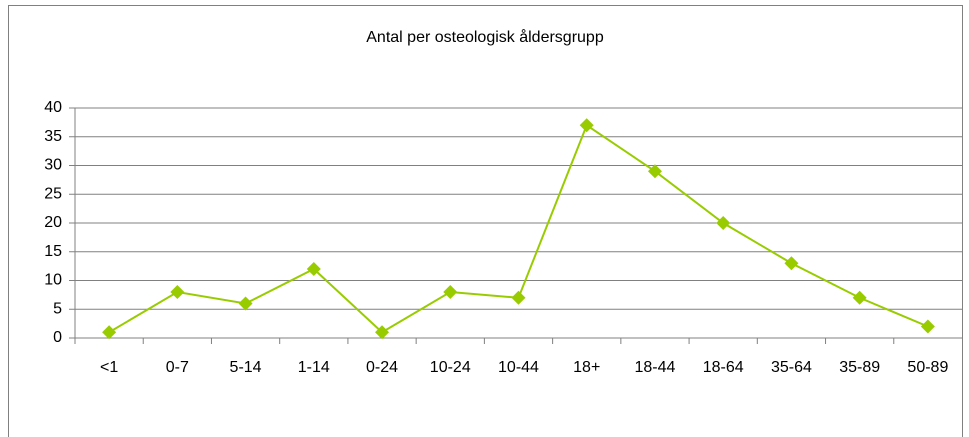  What do you see at coordinates (53, 251) in the screenshot?
I see `y-tick-label: 15` at bounding box center [53, 251].